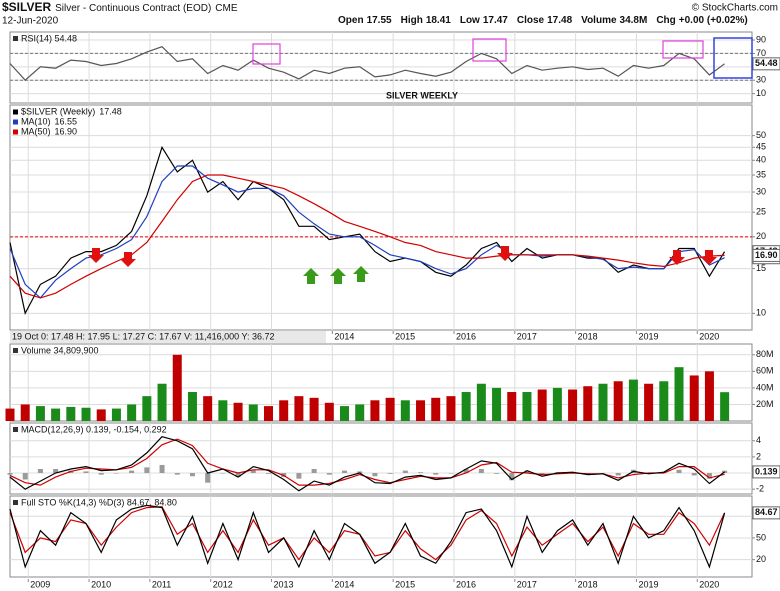  I want to click on value-tag: 16.90, so click(766, 255).